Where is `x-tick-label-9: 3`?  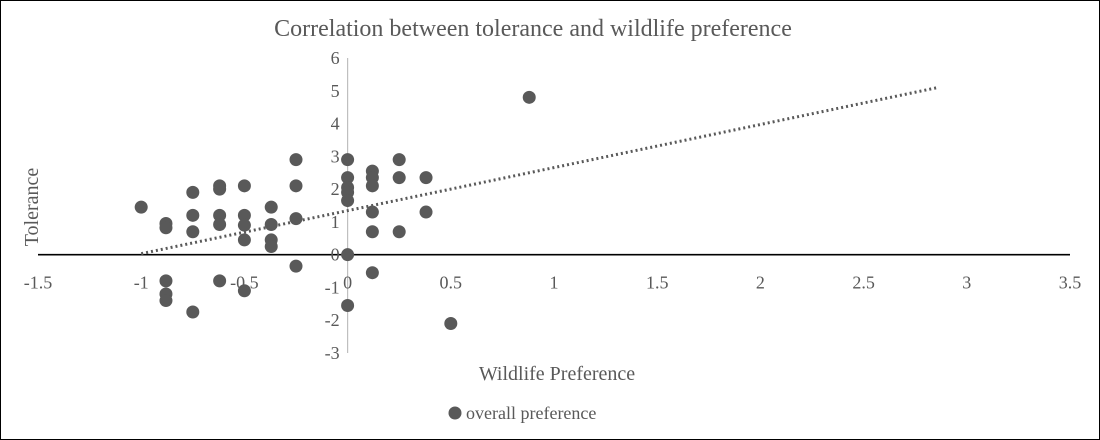
x-tick-label-9: 3 is located at coordinates (966, 283).